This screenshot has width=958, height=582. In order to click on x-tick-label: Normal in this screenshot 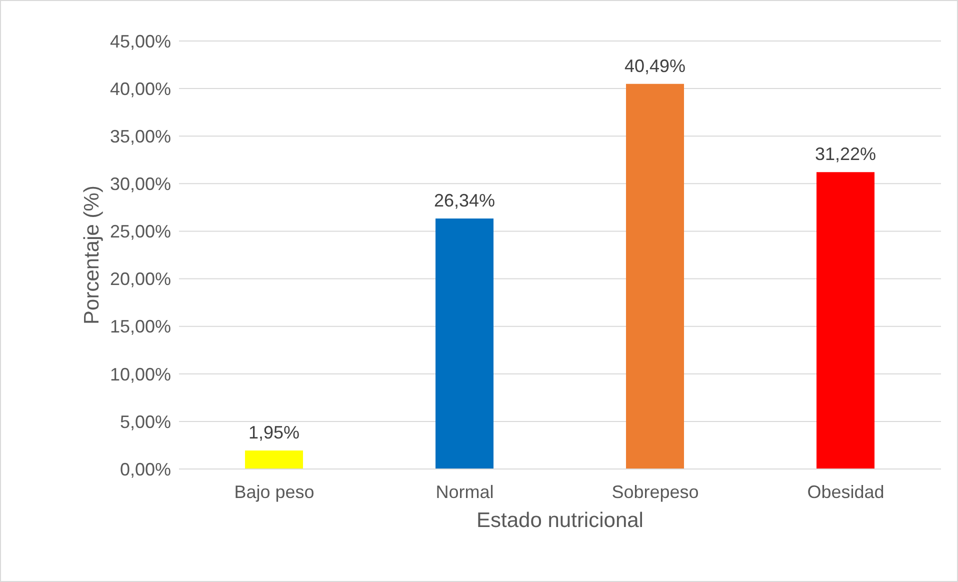, I will do `click(465, 492)`.